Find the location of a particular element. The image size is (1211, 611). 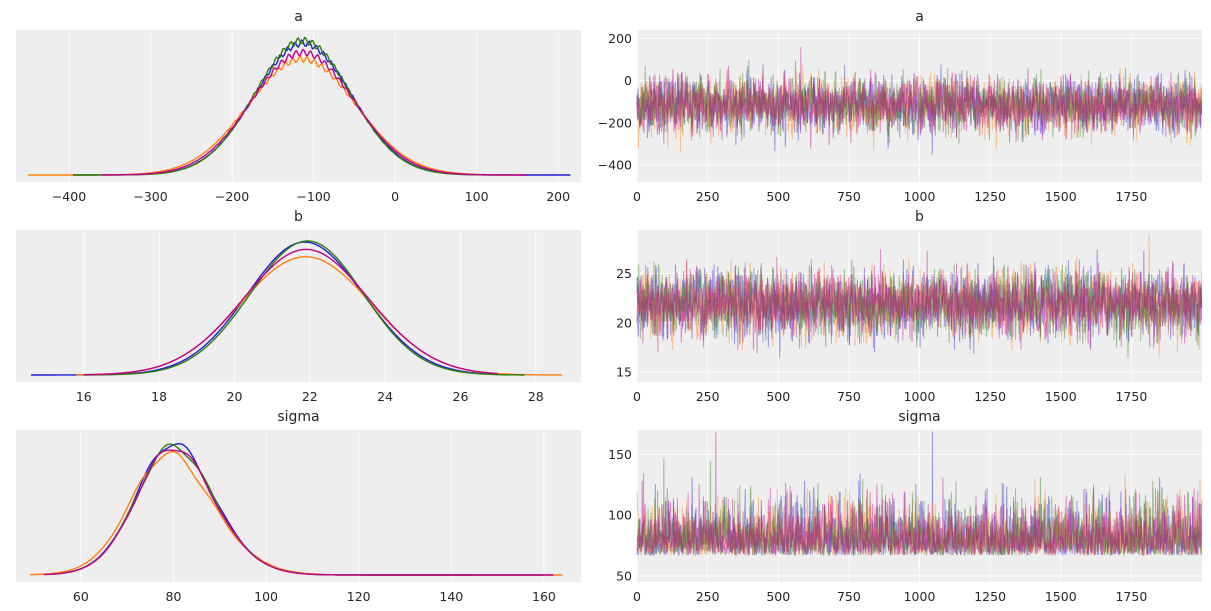

x-tick-label: 160 is located at coordinates (544, 596).